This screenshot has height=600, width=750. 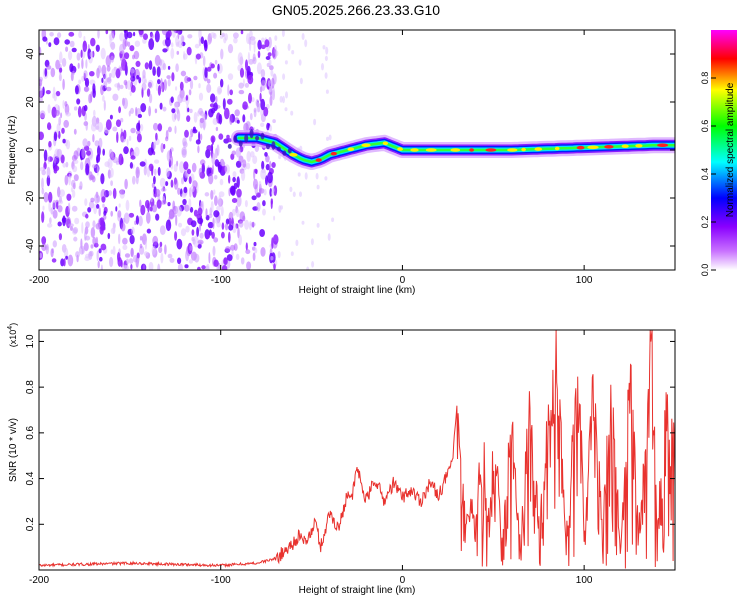 I want to click on snr-x-label: Height of straight line (km), so click(x=357, y=590).